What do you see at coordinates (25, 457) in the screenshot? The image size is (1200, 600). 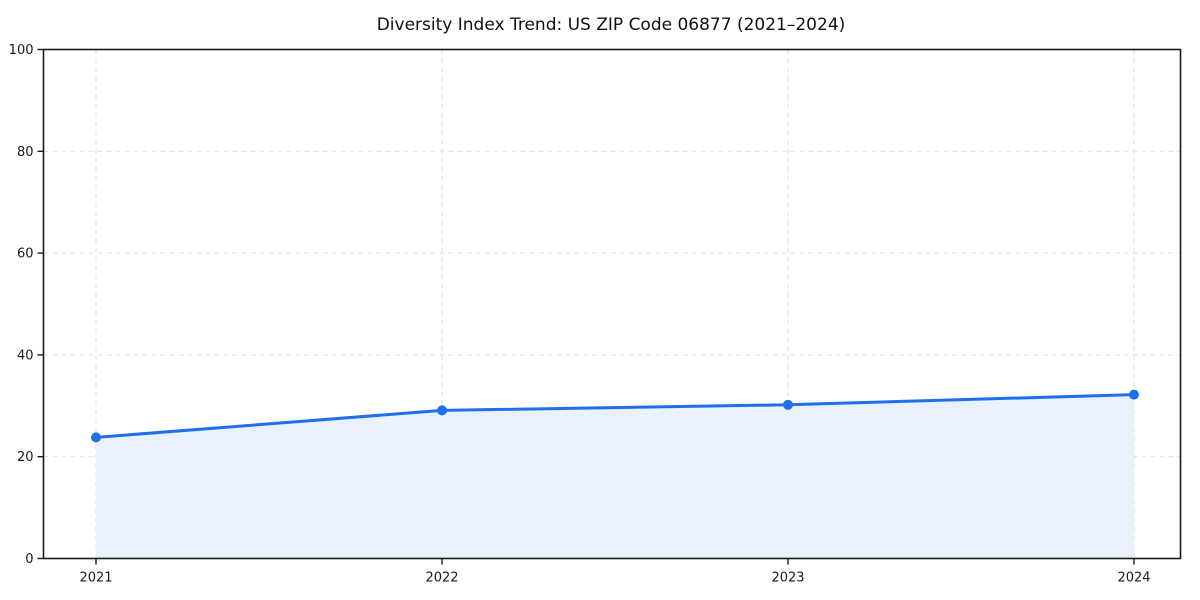 I see `y-axis-tick-label: 20` at bounding box center [25, 457].